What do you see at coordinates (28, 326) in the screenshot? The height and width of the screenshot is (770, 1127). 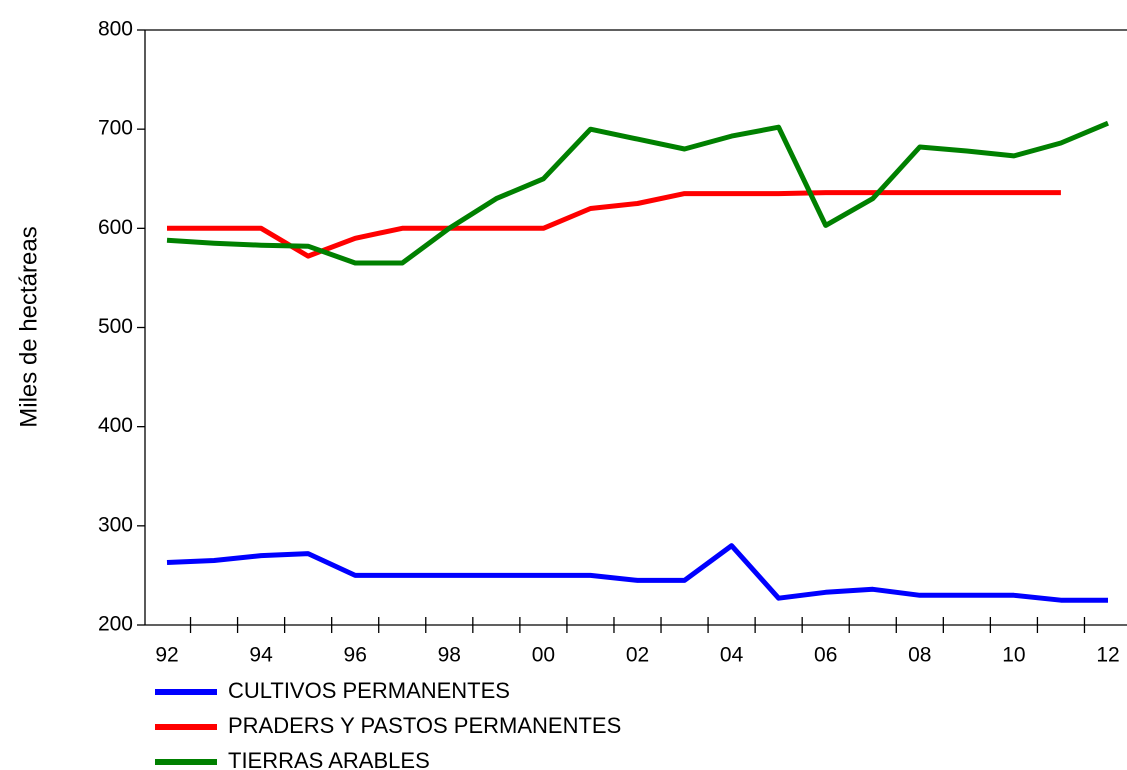 I see `y-axis-label: Miles de hectáreas` at bounding box center [28, 326].